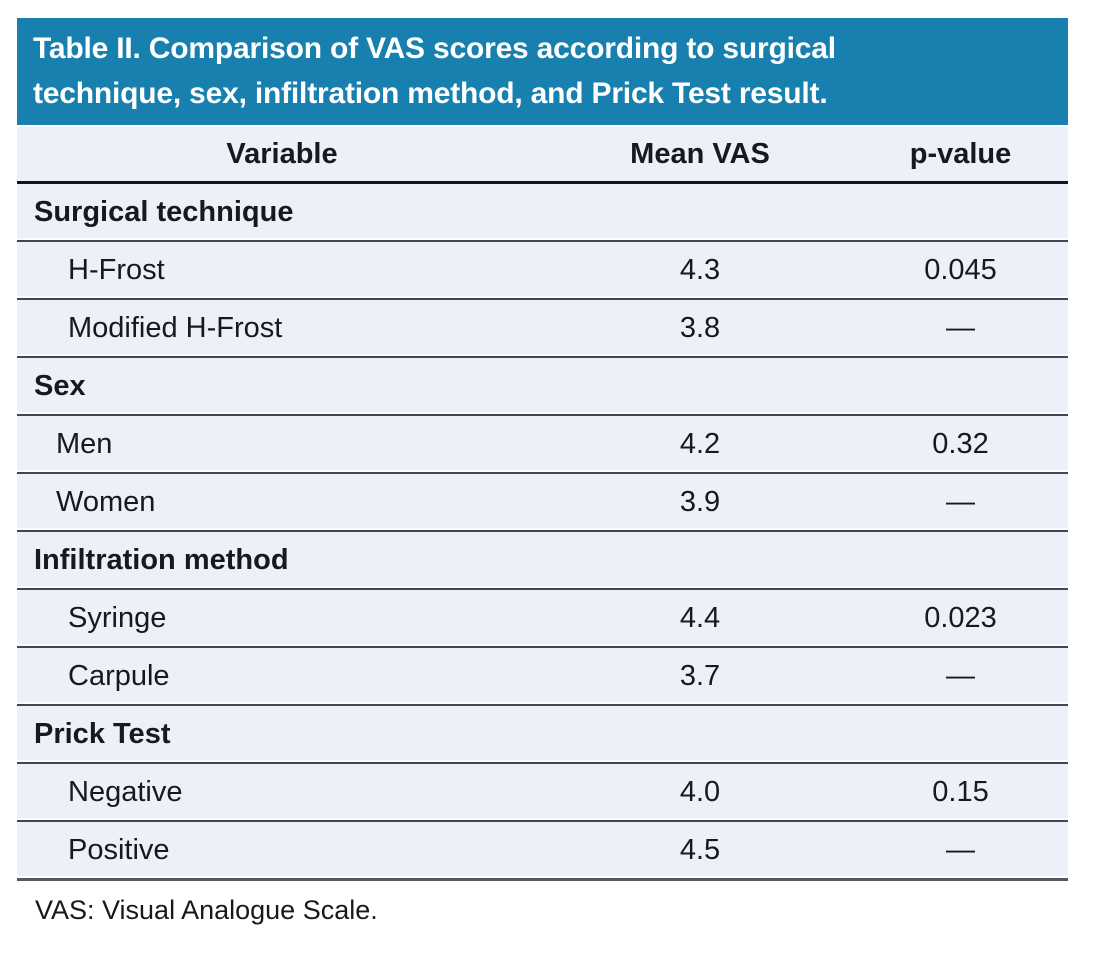 This screenshot has width=1102, height=959. Describe the element at coordinates (700, 502) in the screenshot. I see `mean-vas-value: 3.9` at that location.